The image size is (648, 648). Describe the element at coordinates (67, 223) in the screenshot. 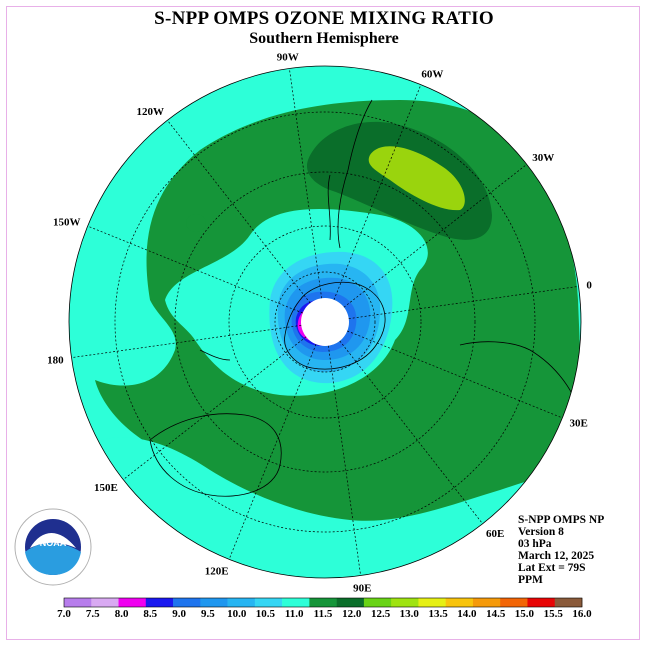

I see `longitude-label: 150W` at that location.